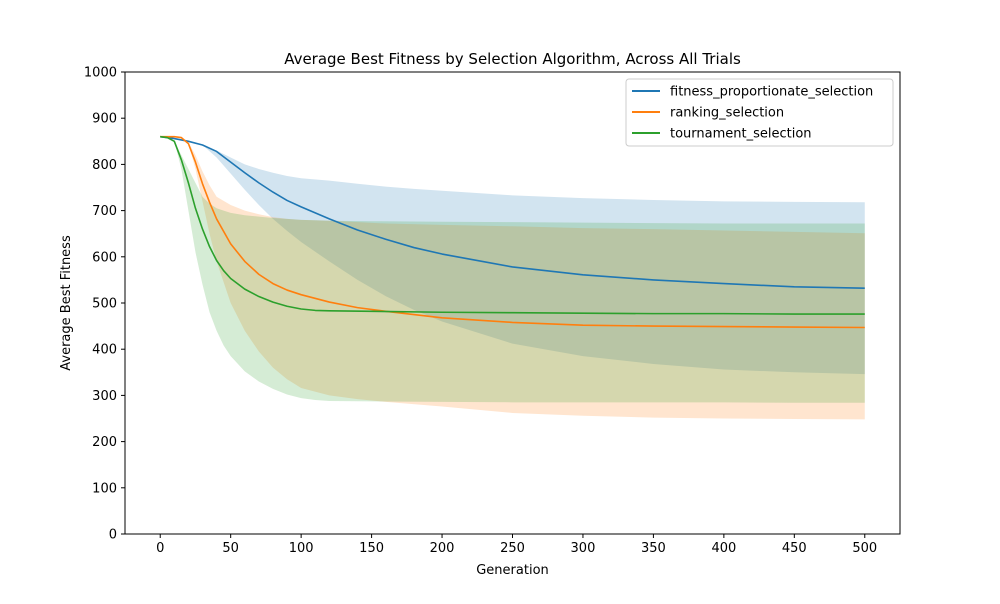 Image resolution: width=1000 pixels, height=604 pixels. I want to click on x-axis-ticks: 0 50 100 150 200 250 300 350 400 450 500, so click(516, 545).